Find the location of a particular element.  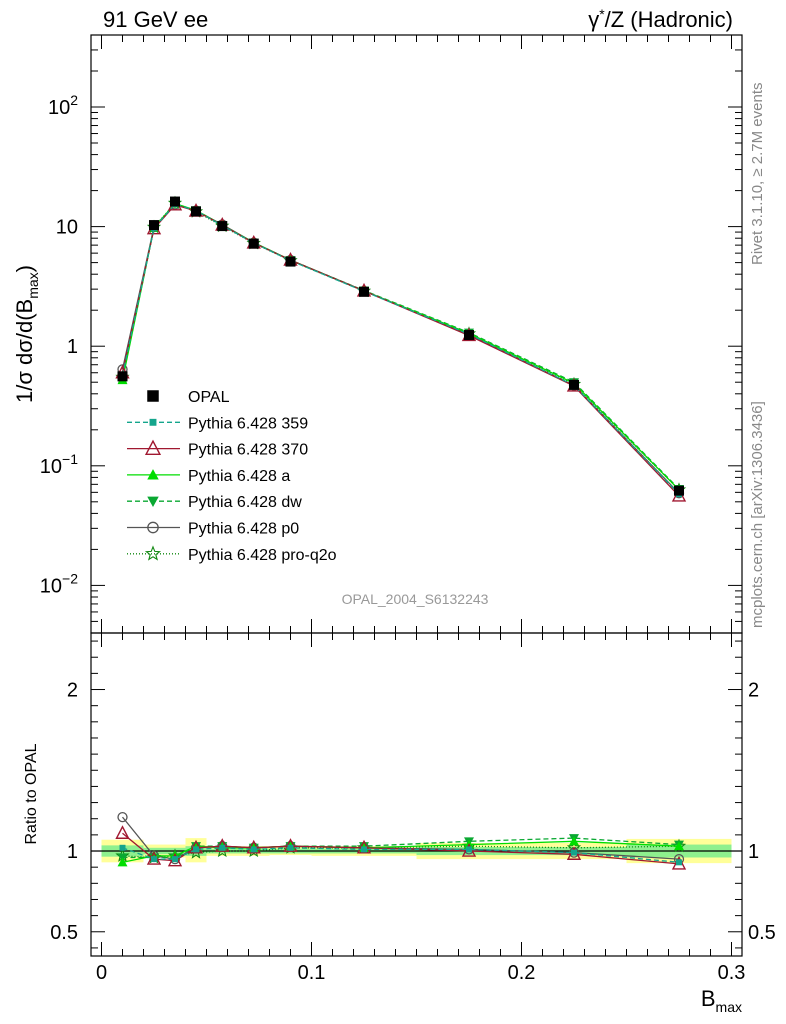

analysis-watermark: OPAL_2004_S6132243 is located at coordinates (415, 599).